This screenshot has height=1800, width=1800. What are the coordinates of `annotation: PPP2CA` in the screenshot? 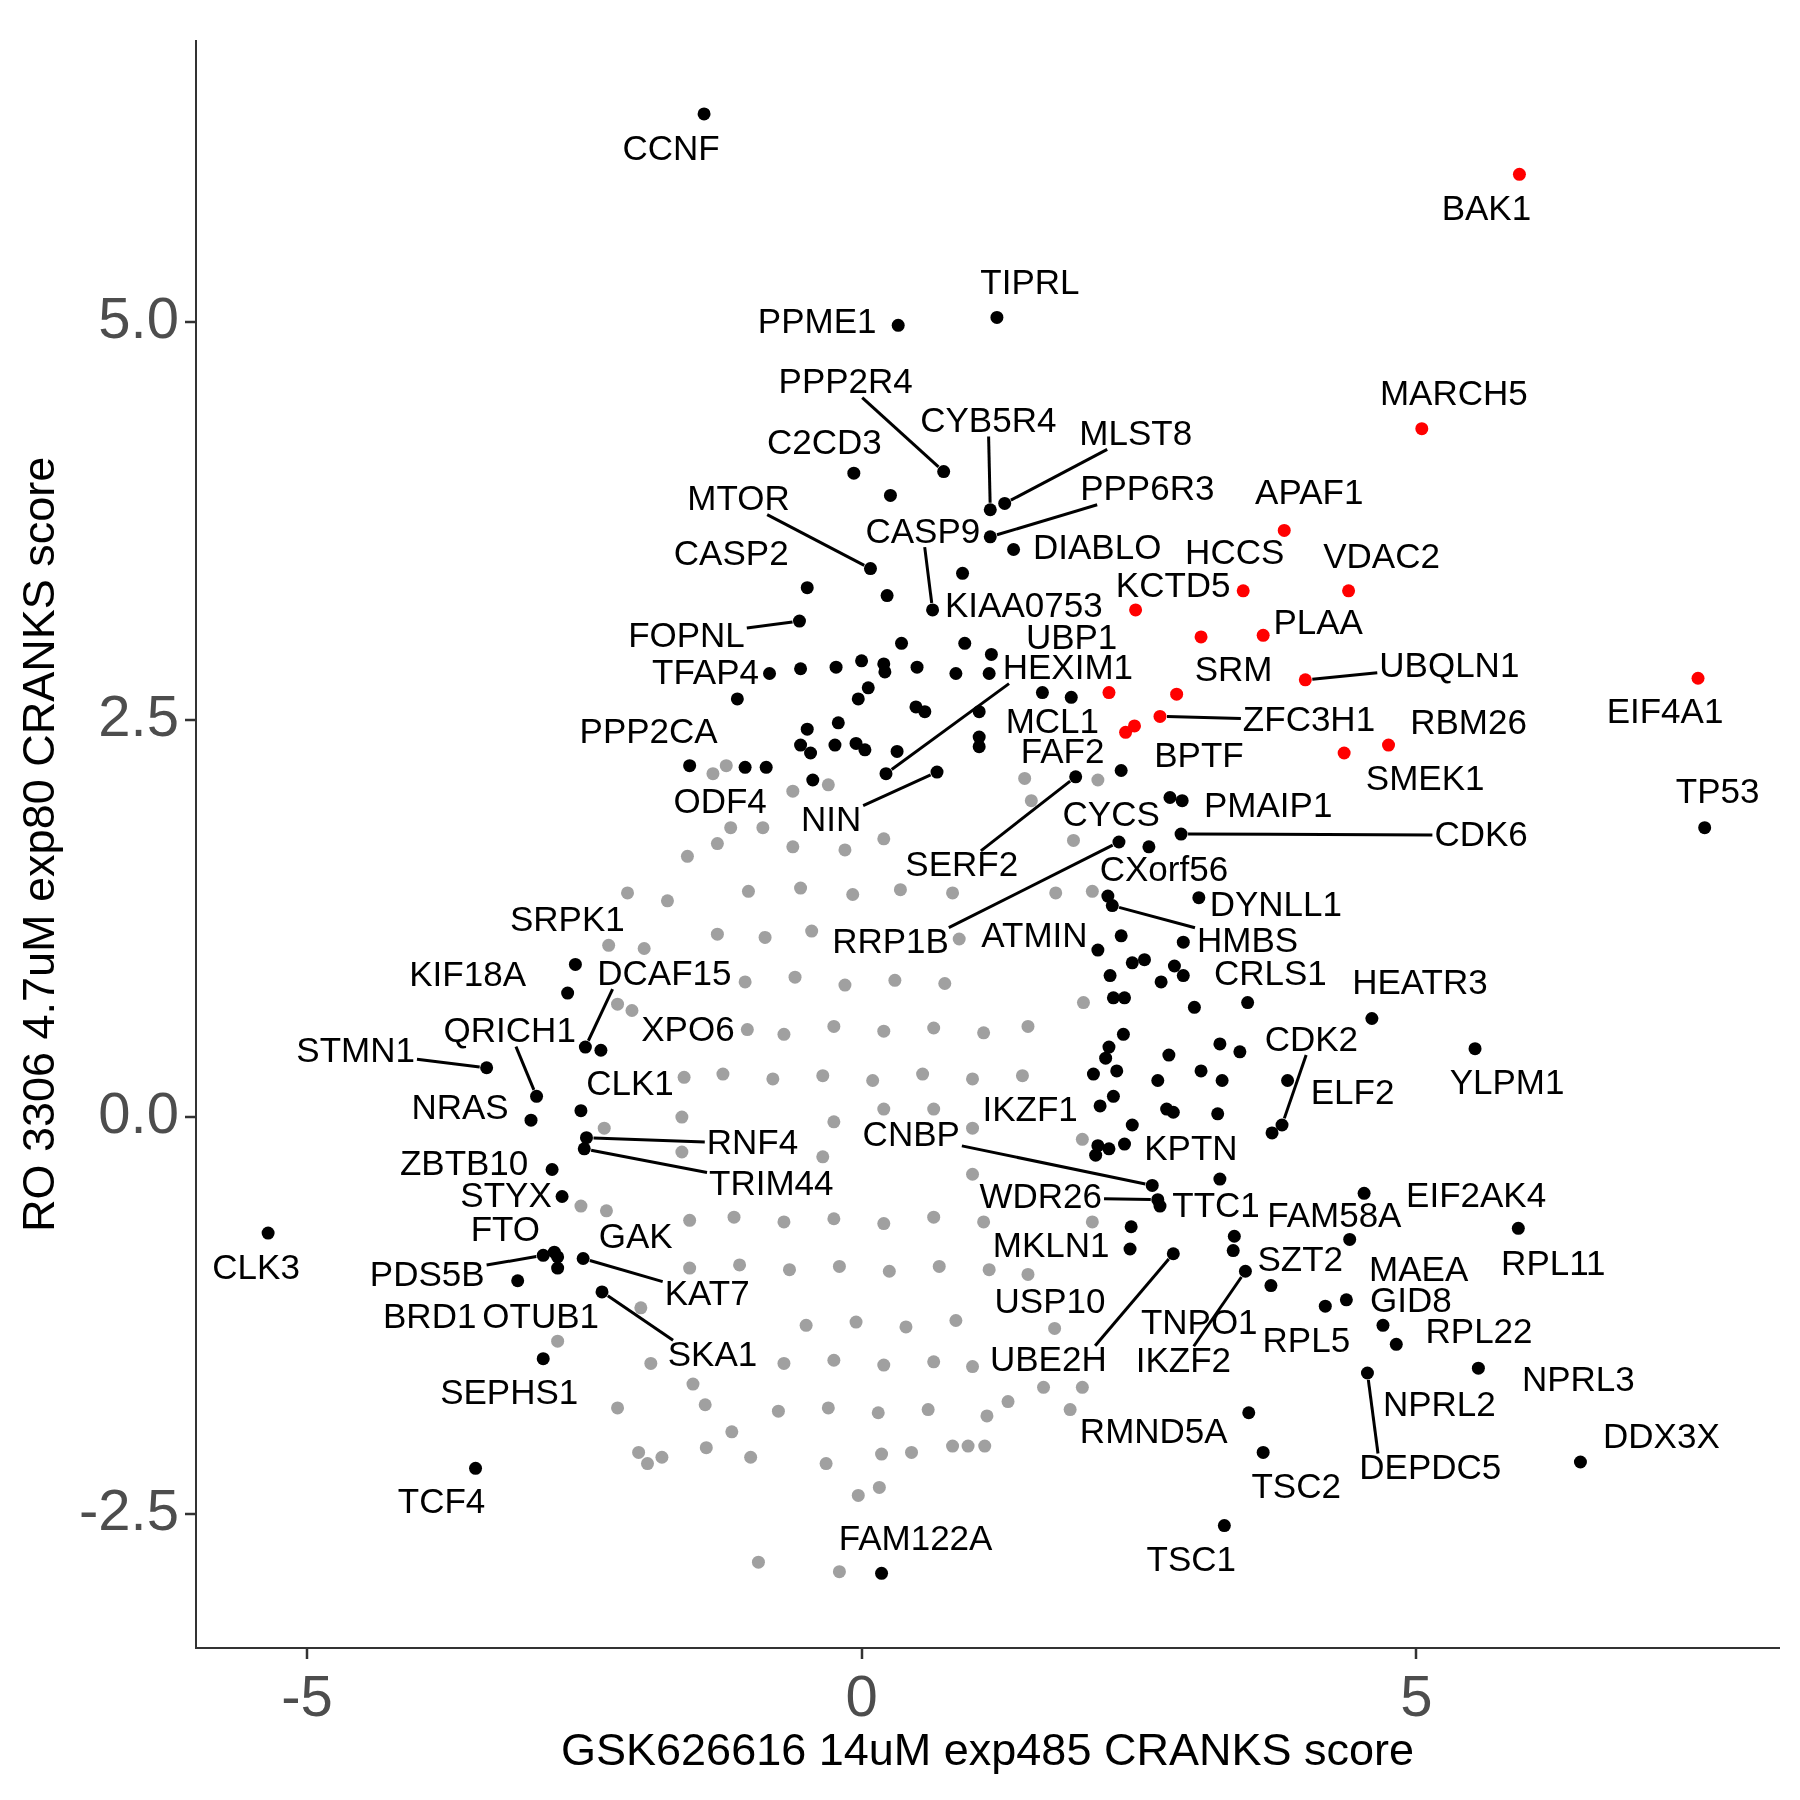 It's located at (649, 731).